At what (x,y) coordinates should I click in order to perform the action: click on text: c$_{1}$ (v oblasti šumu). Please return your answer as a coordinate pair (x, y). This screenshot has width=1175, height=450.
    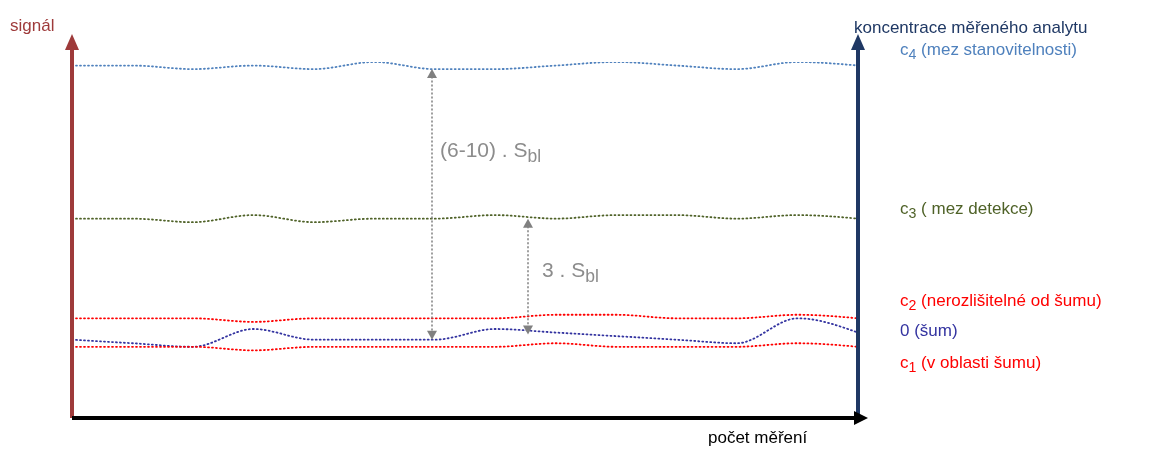
    Looking at the image, I should click on (971, 364).